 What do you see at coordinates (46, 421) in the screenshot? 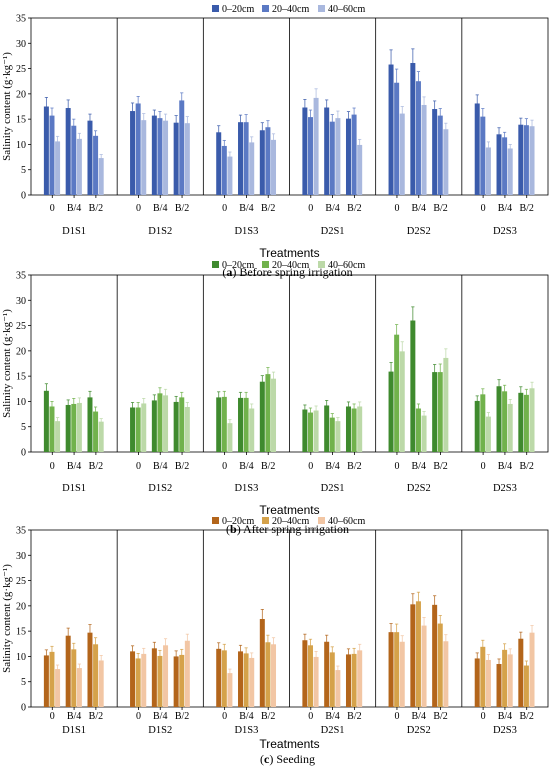
I see `bar-D1S1-0-0–20cm` at bounding box center [46, 421].